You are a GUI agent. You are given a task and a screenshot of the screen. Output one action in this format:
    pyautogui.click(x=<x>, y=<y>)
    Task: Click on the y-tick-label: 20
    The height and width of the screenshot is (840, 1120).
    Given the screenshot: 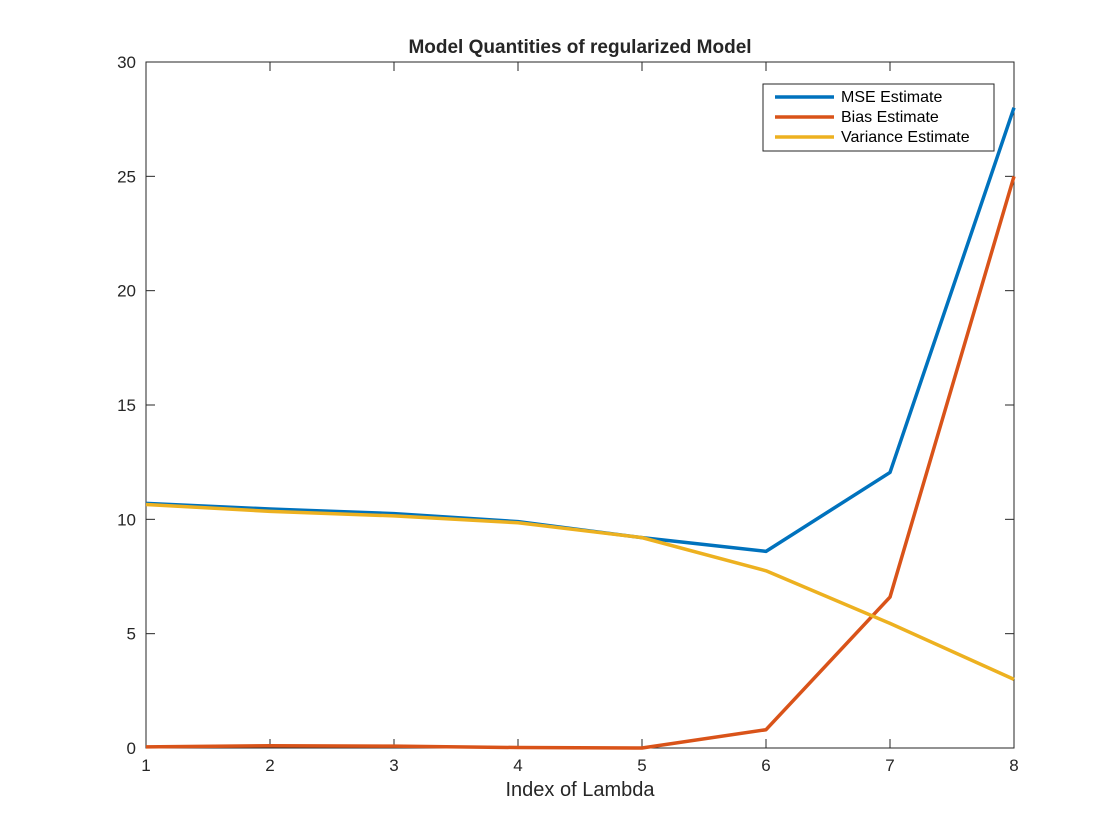 What is the action you would take?
    pyautogui.click(x=126, y=291)
    